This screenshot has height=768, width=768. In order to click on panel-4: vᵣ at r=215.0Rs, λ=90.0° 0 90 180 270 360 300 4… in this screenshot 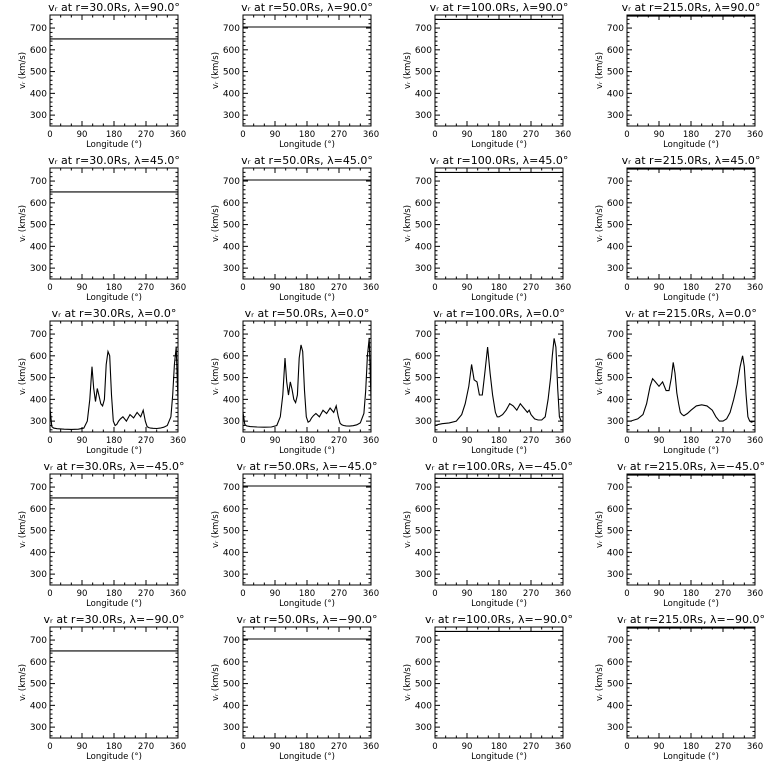, I will do `click(679, 75)`.